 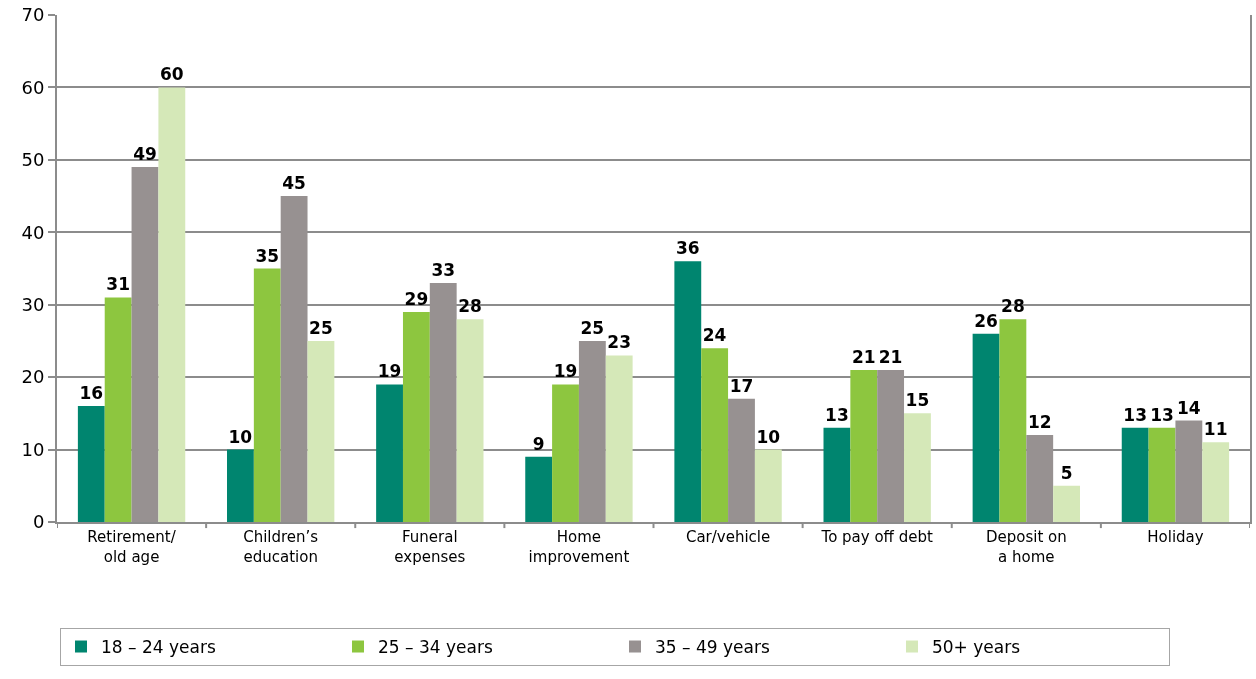 What do you see at coordinates (33, 15) in the screenshot?
I see `y-tick-label: 70` at bounding box center [33, 15].